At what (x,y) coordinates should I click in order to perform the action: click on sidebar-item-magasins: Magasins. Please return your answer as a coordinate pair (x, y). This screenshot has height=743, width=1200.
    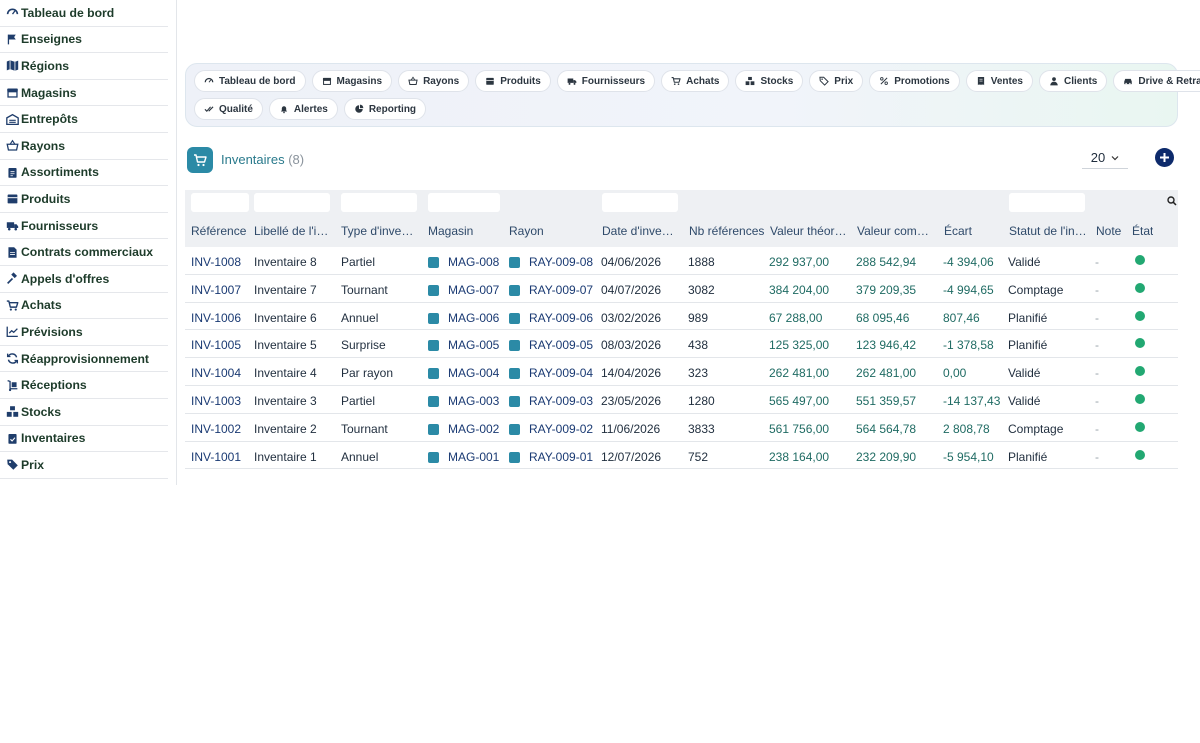
    Looking at the image, I should click on (84, 93).